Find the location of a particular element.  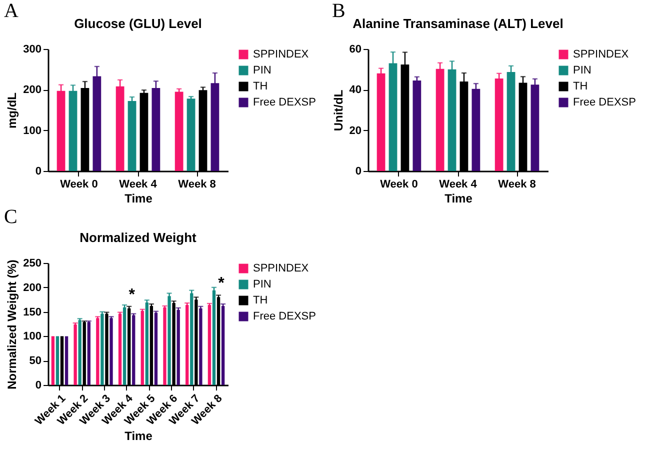

y-tick-label: 60 is located at coordinates (355, 50).